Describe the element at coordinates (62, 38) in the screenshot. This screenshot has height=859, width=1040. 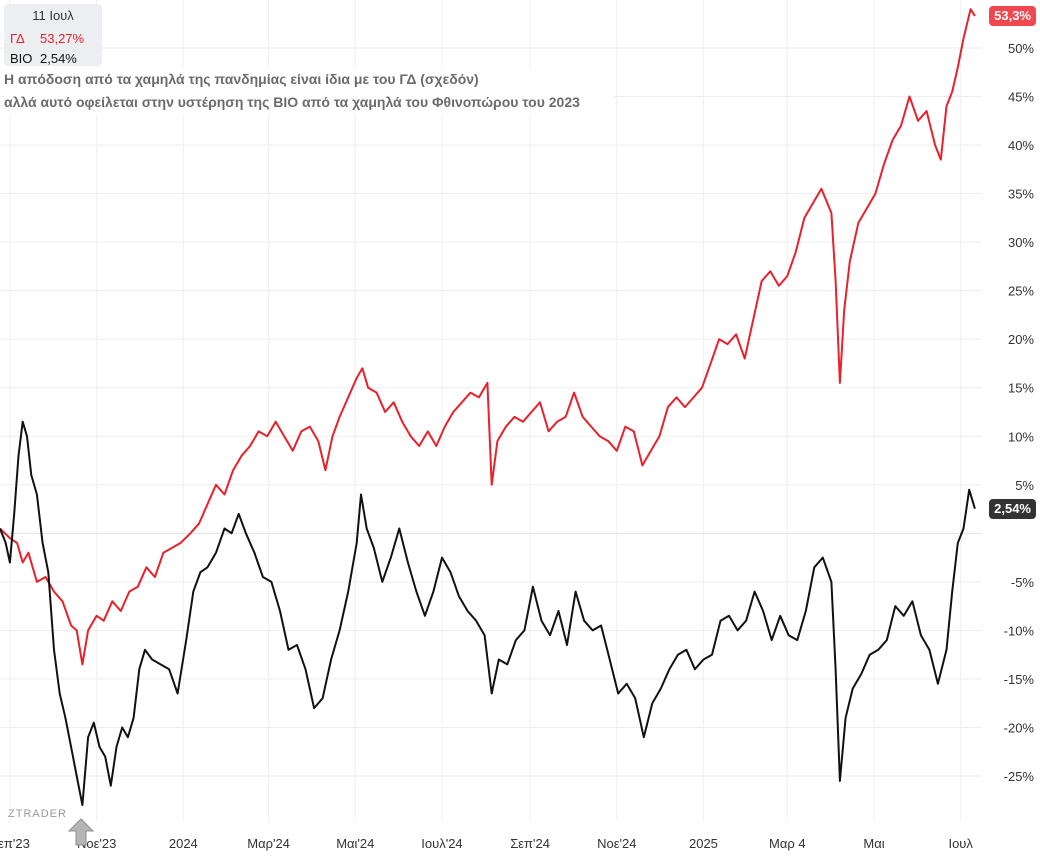
I see `legend-value-gd: 53,27%` at that location.